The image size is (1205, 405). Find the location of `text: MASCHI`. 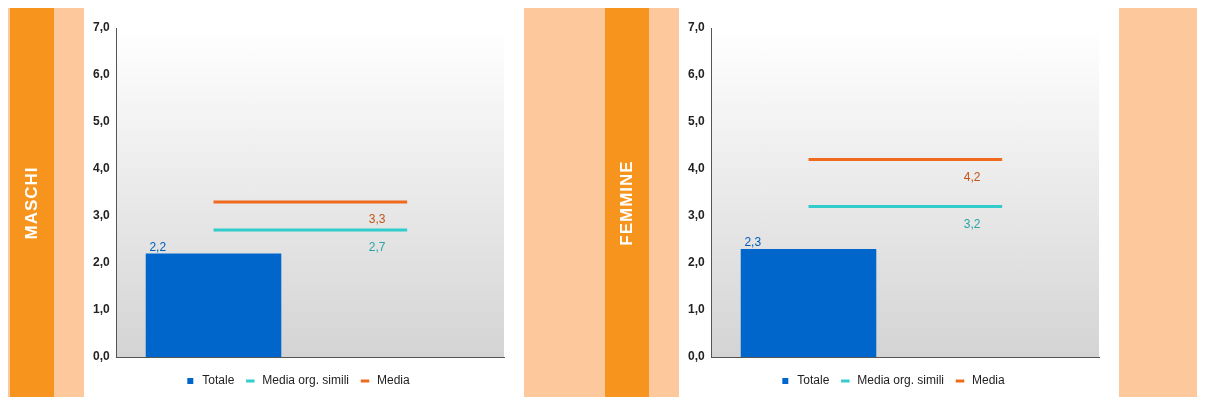

text: MASCHI is located at coordinates (32, 202).